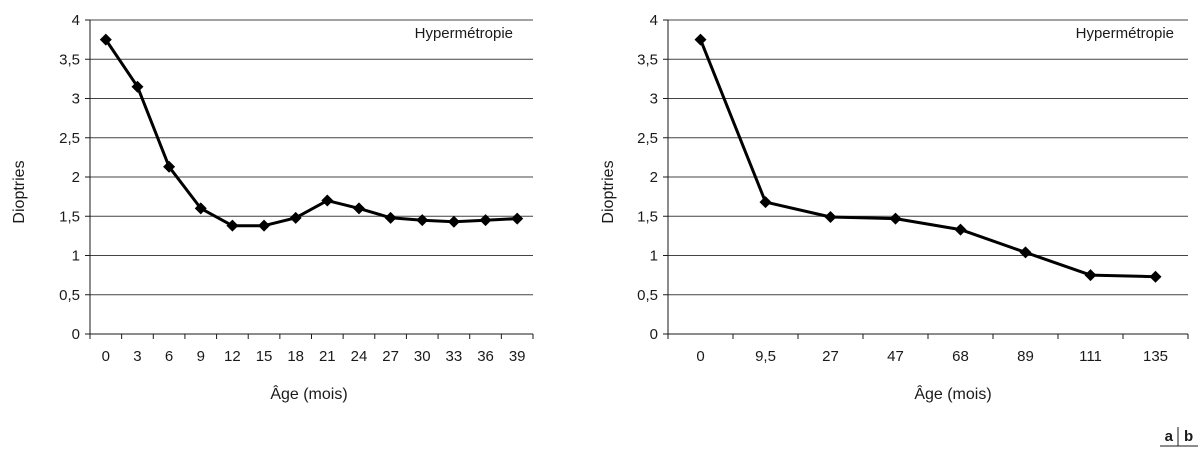  What do you see at coordinates (960, 356) in the screenshot?
I see `x-tick-label-b: 68` at bounding box center [960, 356].